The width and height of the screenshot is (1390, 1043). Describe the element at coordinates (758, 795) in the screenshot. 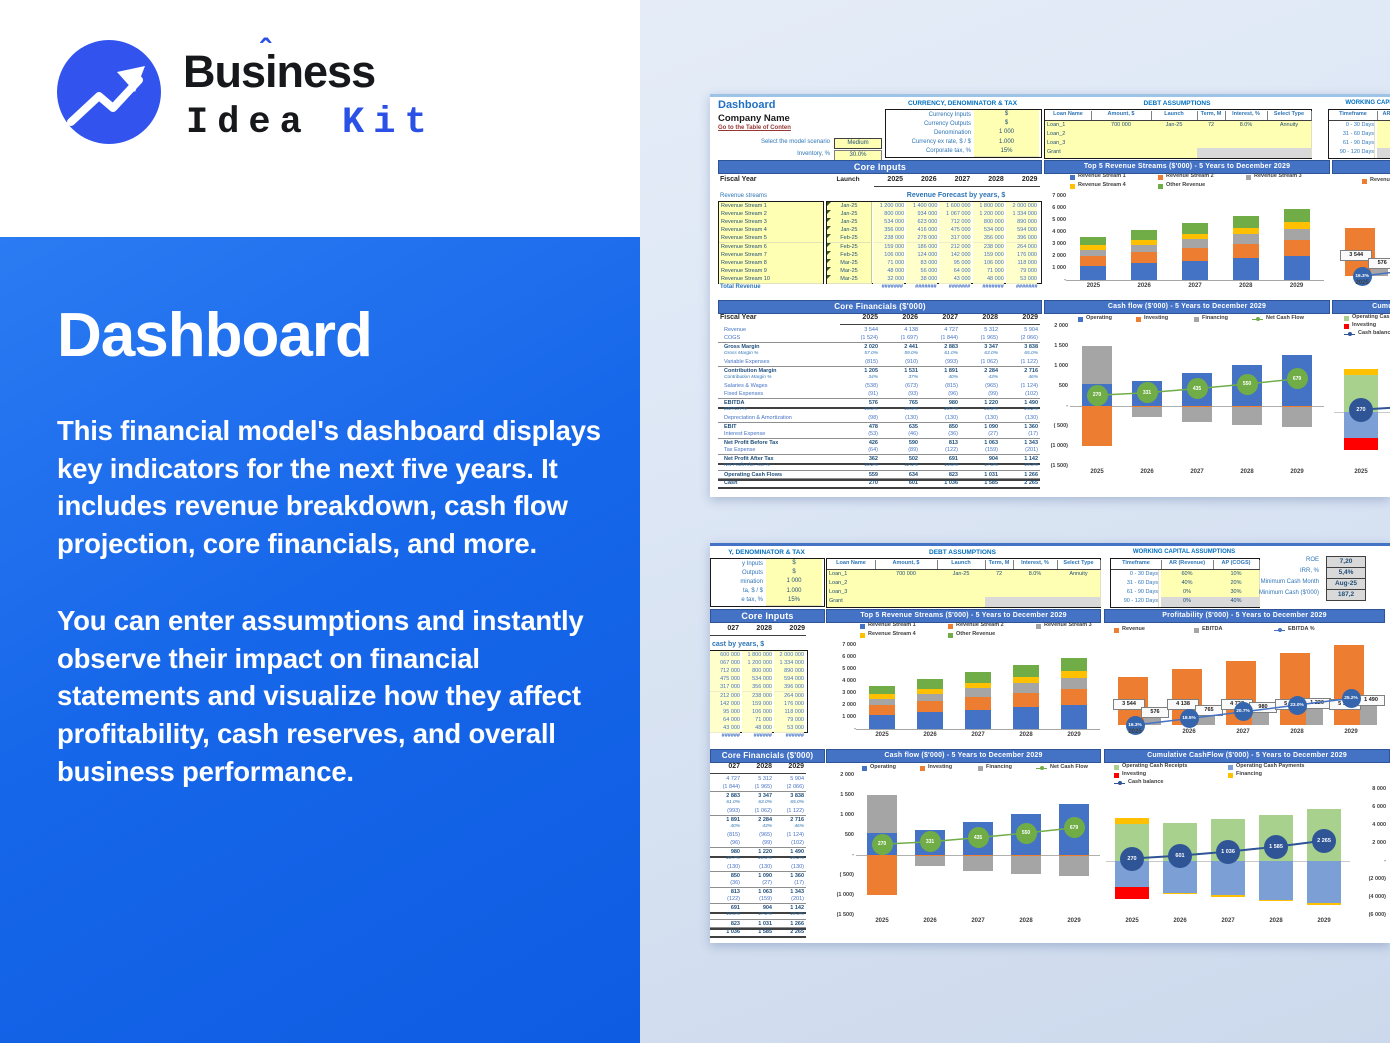

I see `financial-row: 2 883 3 347 3 838` at that location.